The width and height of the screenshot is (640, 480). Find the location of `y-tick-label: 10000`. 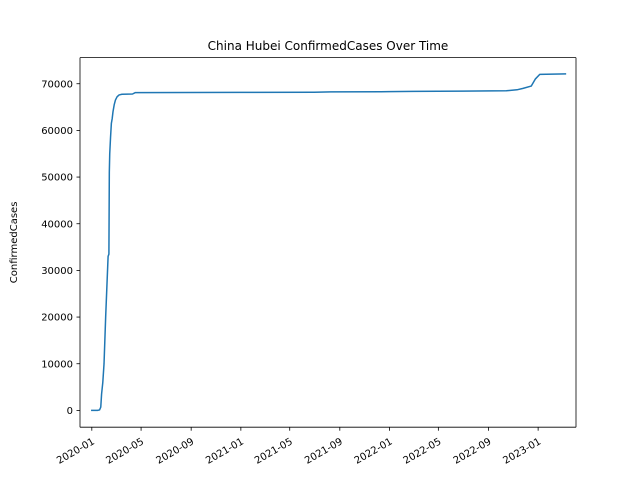

y-tick-label: 10000 is located at coordinates (57, 364).